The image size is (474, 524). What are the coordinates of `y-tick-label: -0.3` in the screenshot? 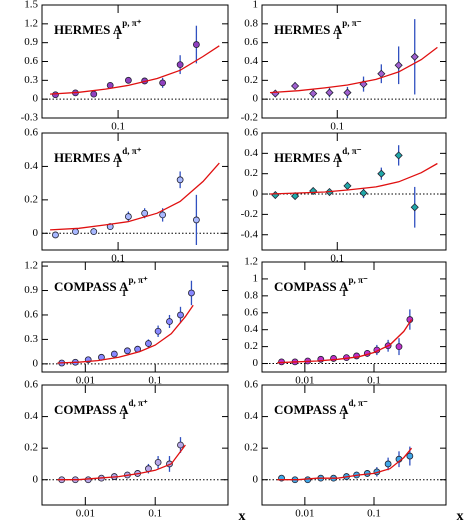 It's located at (30, 118).